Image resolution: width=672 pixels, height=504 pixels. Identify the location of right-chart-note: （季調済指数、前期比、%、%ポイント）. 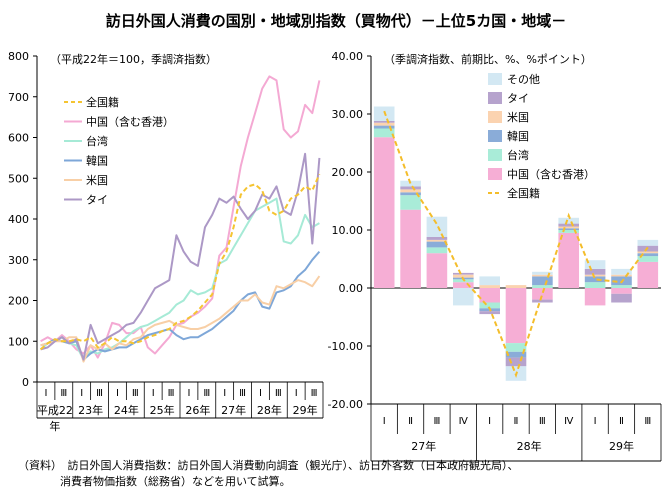
(488, 59).